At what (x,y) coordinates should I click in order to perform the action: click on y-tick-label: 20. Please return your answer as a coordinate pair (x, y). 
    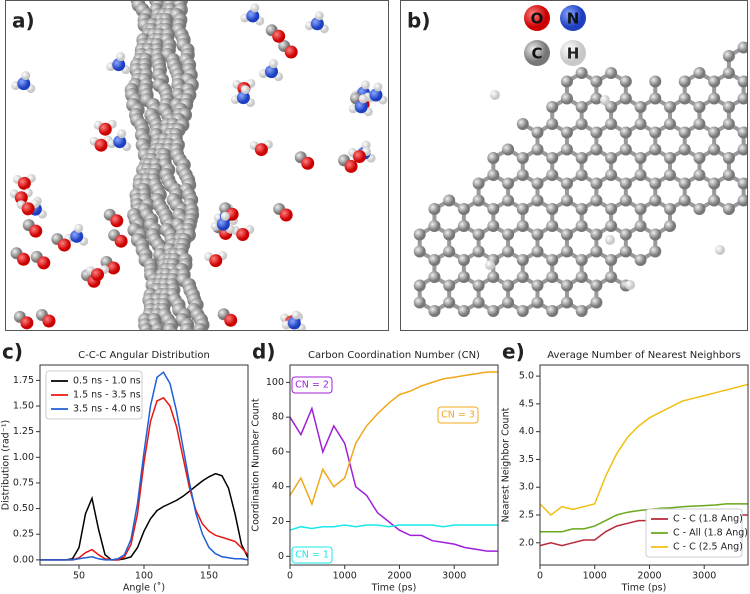
    Looking at the image, I should click on (278, 521).